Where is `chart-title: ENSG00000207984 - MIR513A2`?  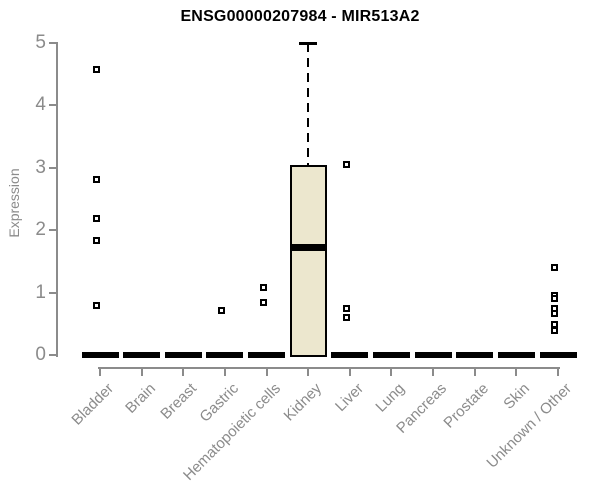 chart-title: ENSG00000207984 - MIR513A2 is located at coordinates (300, 16).